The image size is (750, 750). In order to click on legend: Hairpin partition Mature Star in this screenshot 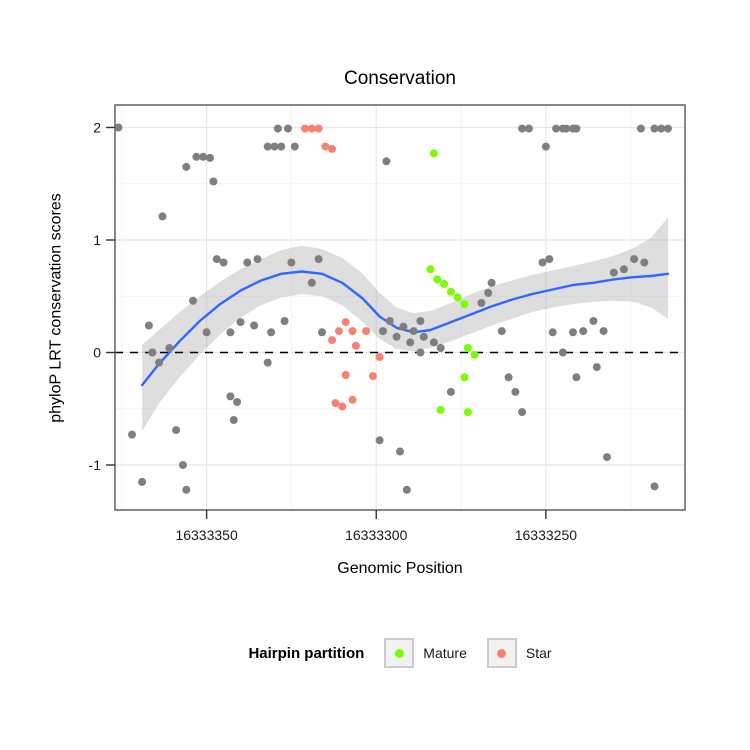, I will do `click(400, 653)`.